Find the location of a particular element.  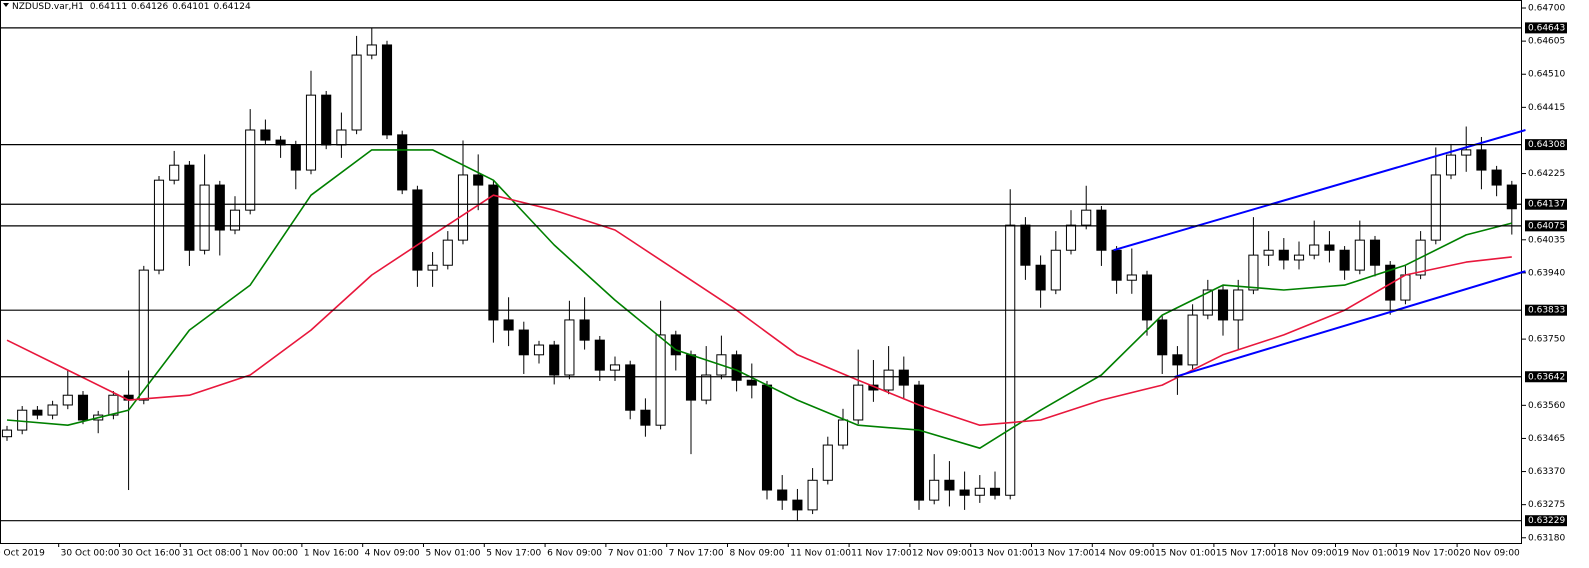

y-tick-label: 0.63370 is located at coordinates (1546, 472).